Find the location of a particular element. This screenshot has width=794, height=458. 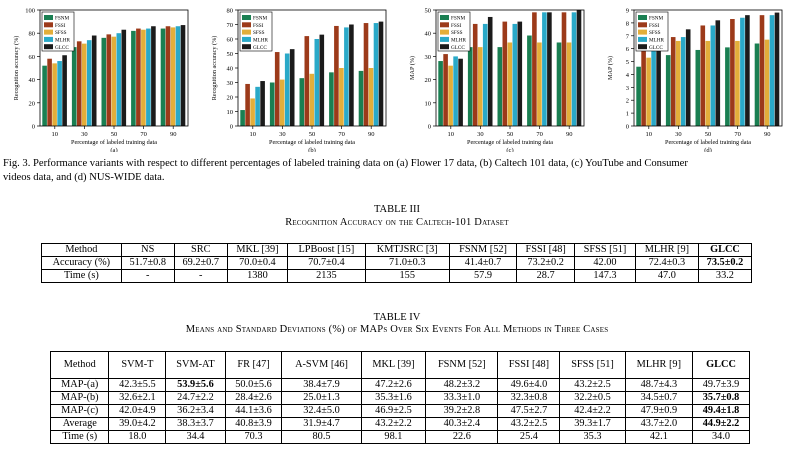

x-tick-label: 70 is located at coordinates (737, 134).